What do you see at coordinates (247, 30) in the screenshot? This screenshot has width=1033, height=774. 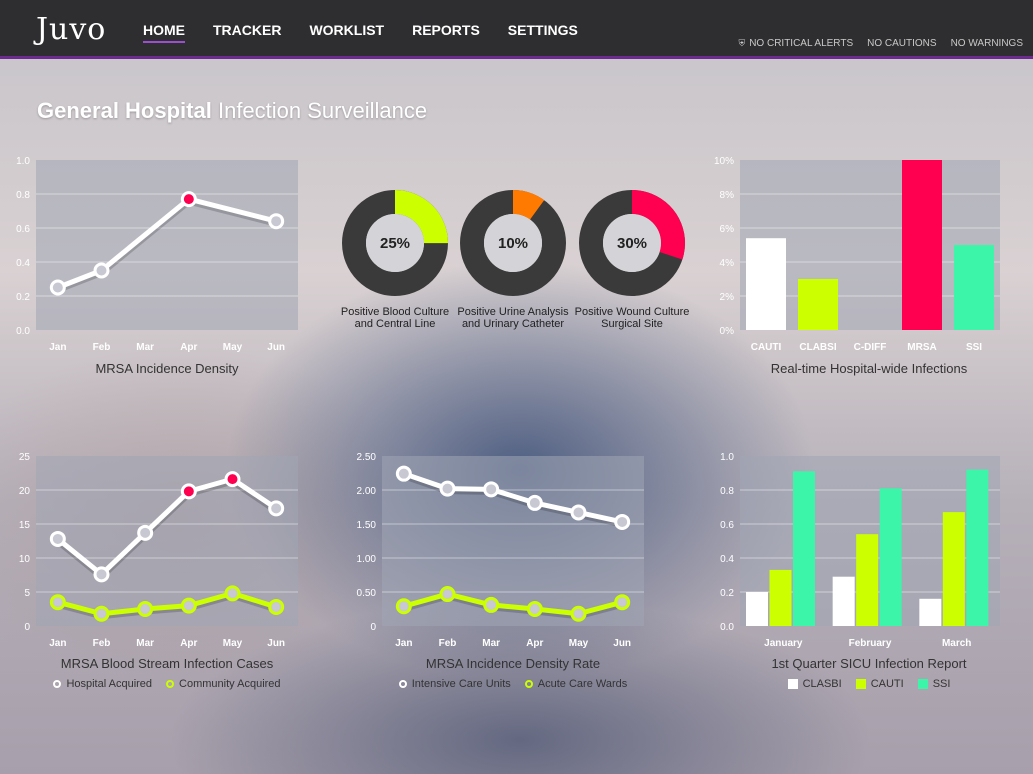 I see `nav-tracker: TRACKER` at bounding box center [247, 30].